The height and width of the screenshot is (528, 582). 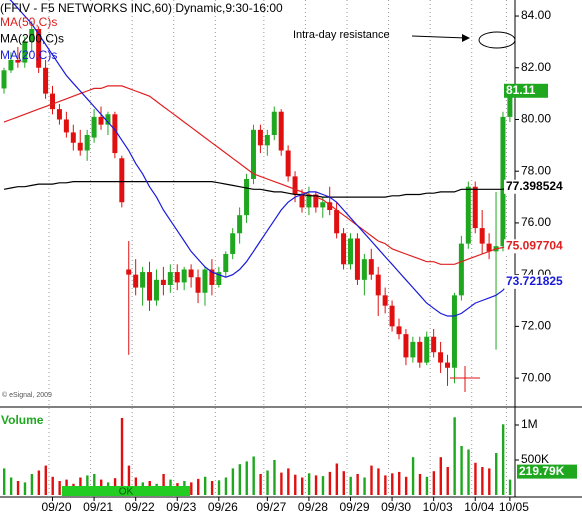 What do you see at coordinates (396, 507) in the screenshot?
I see `x-tick-label: 09/30` at bounding box center [396, 507].